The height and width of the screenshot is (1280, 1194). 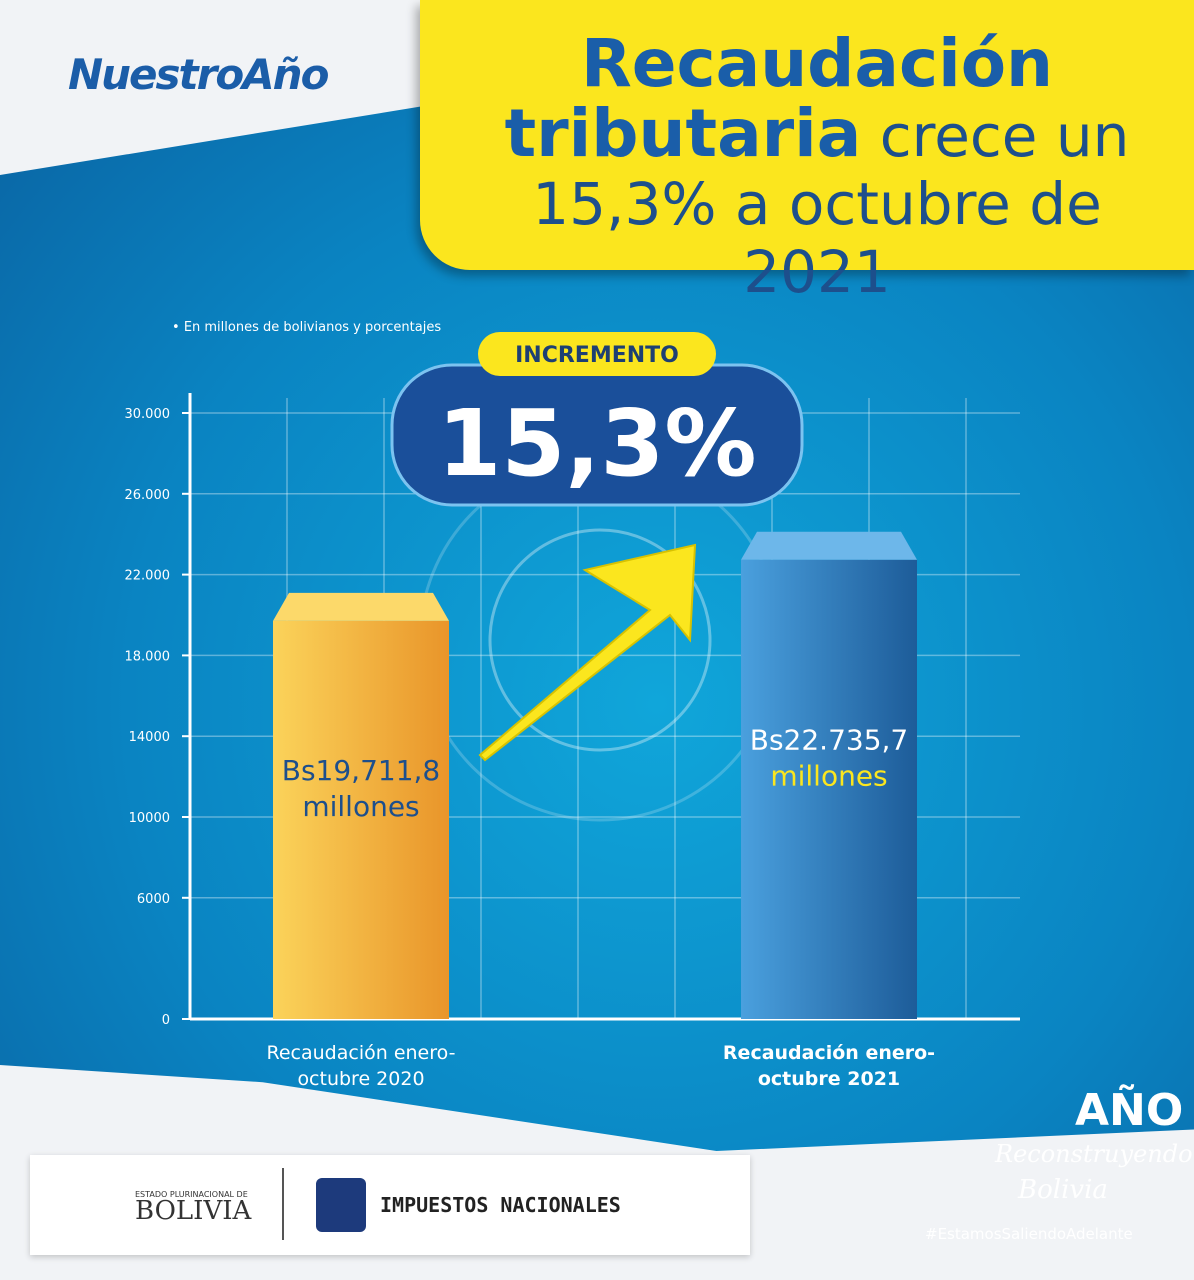 I want to click on annotation-value: 15,3%, so click(x=596, y=443).